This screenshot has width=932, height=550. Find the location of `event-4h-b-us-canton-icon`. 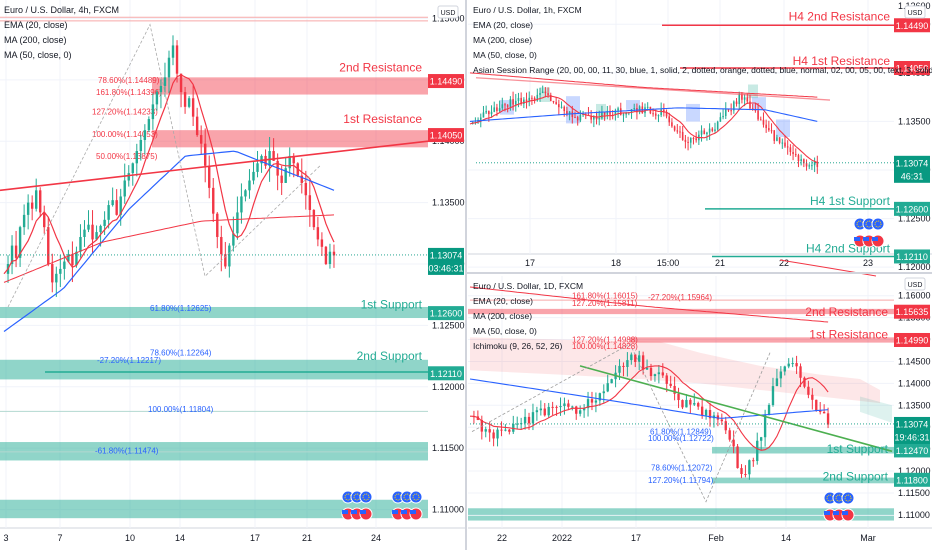

event-4h-b-us-canton-icon is located at coordinates (395, 512).